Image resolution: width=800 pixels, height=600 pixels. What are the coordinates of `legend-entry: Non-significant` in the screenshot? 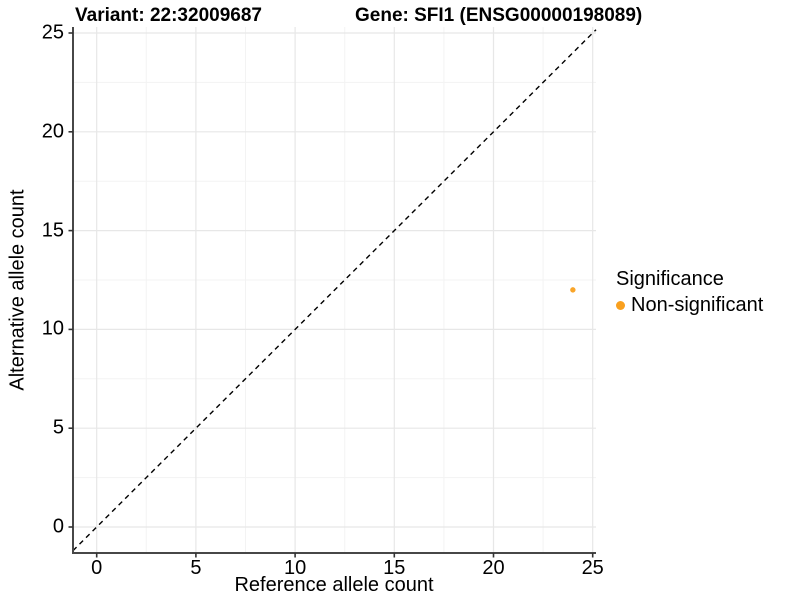 It's located at (689, 305).